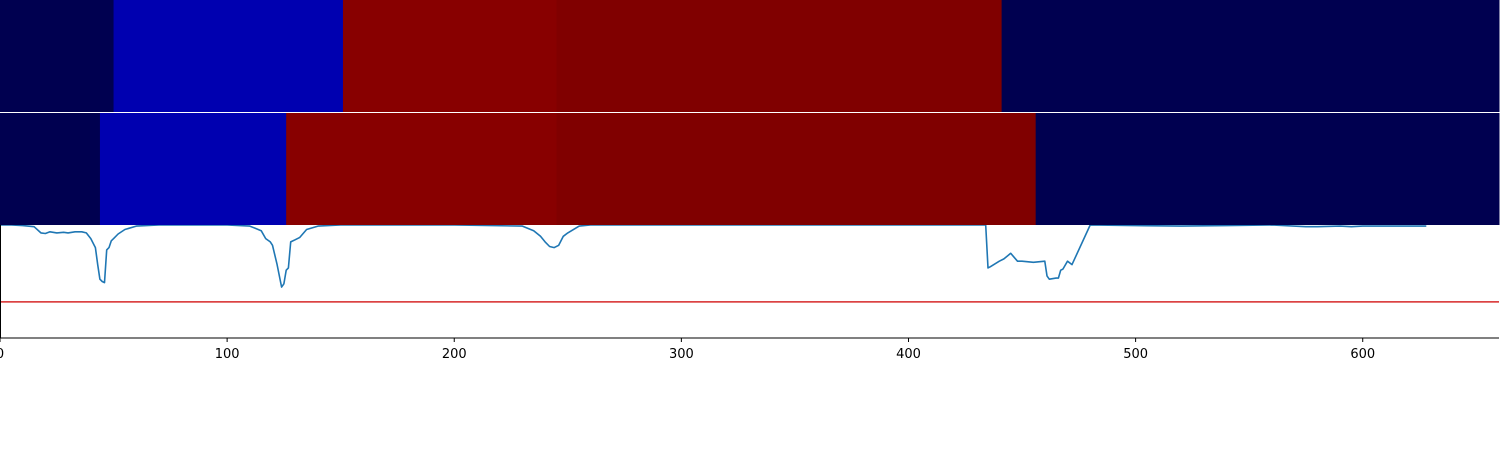 The width and height of the screenshot is (1500, 450). Describe the element at coordinates (908, 354) in the screenshot. I see `x-tick-label: 400` at that location.